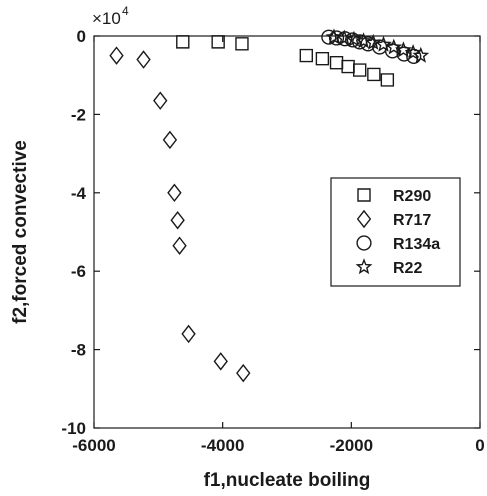  I want to click on y-tick-label: -8, so click(78, 350).